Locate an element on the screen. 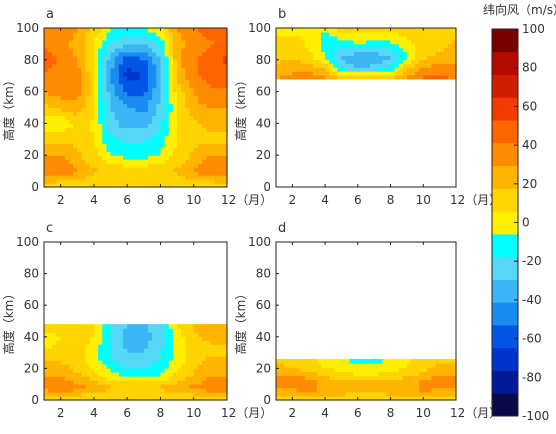 This screenshot has width=556, height=434. y-tick-label: 60 is located at coordinates (263, 92).